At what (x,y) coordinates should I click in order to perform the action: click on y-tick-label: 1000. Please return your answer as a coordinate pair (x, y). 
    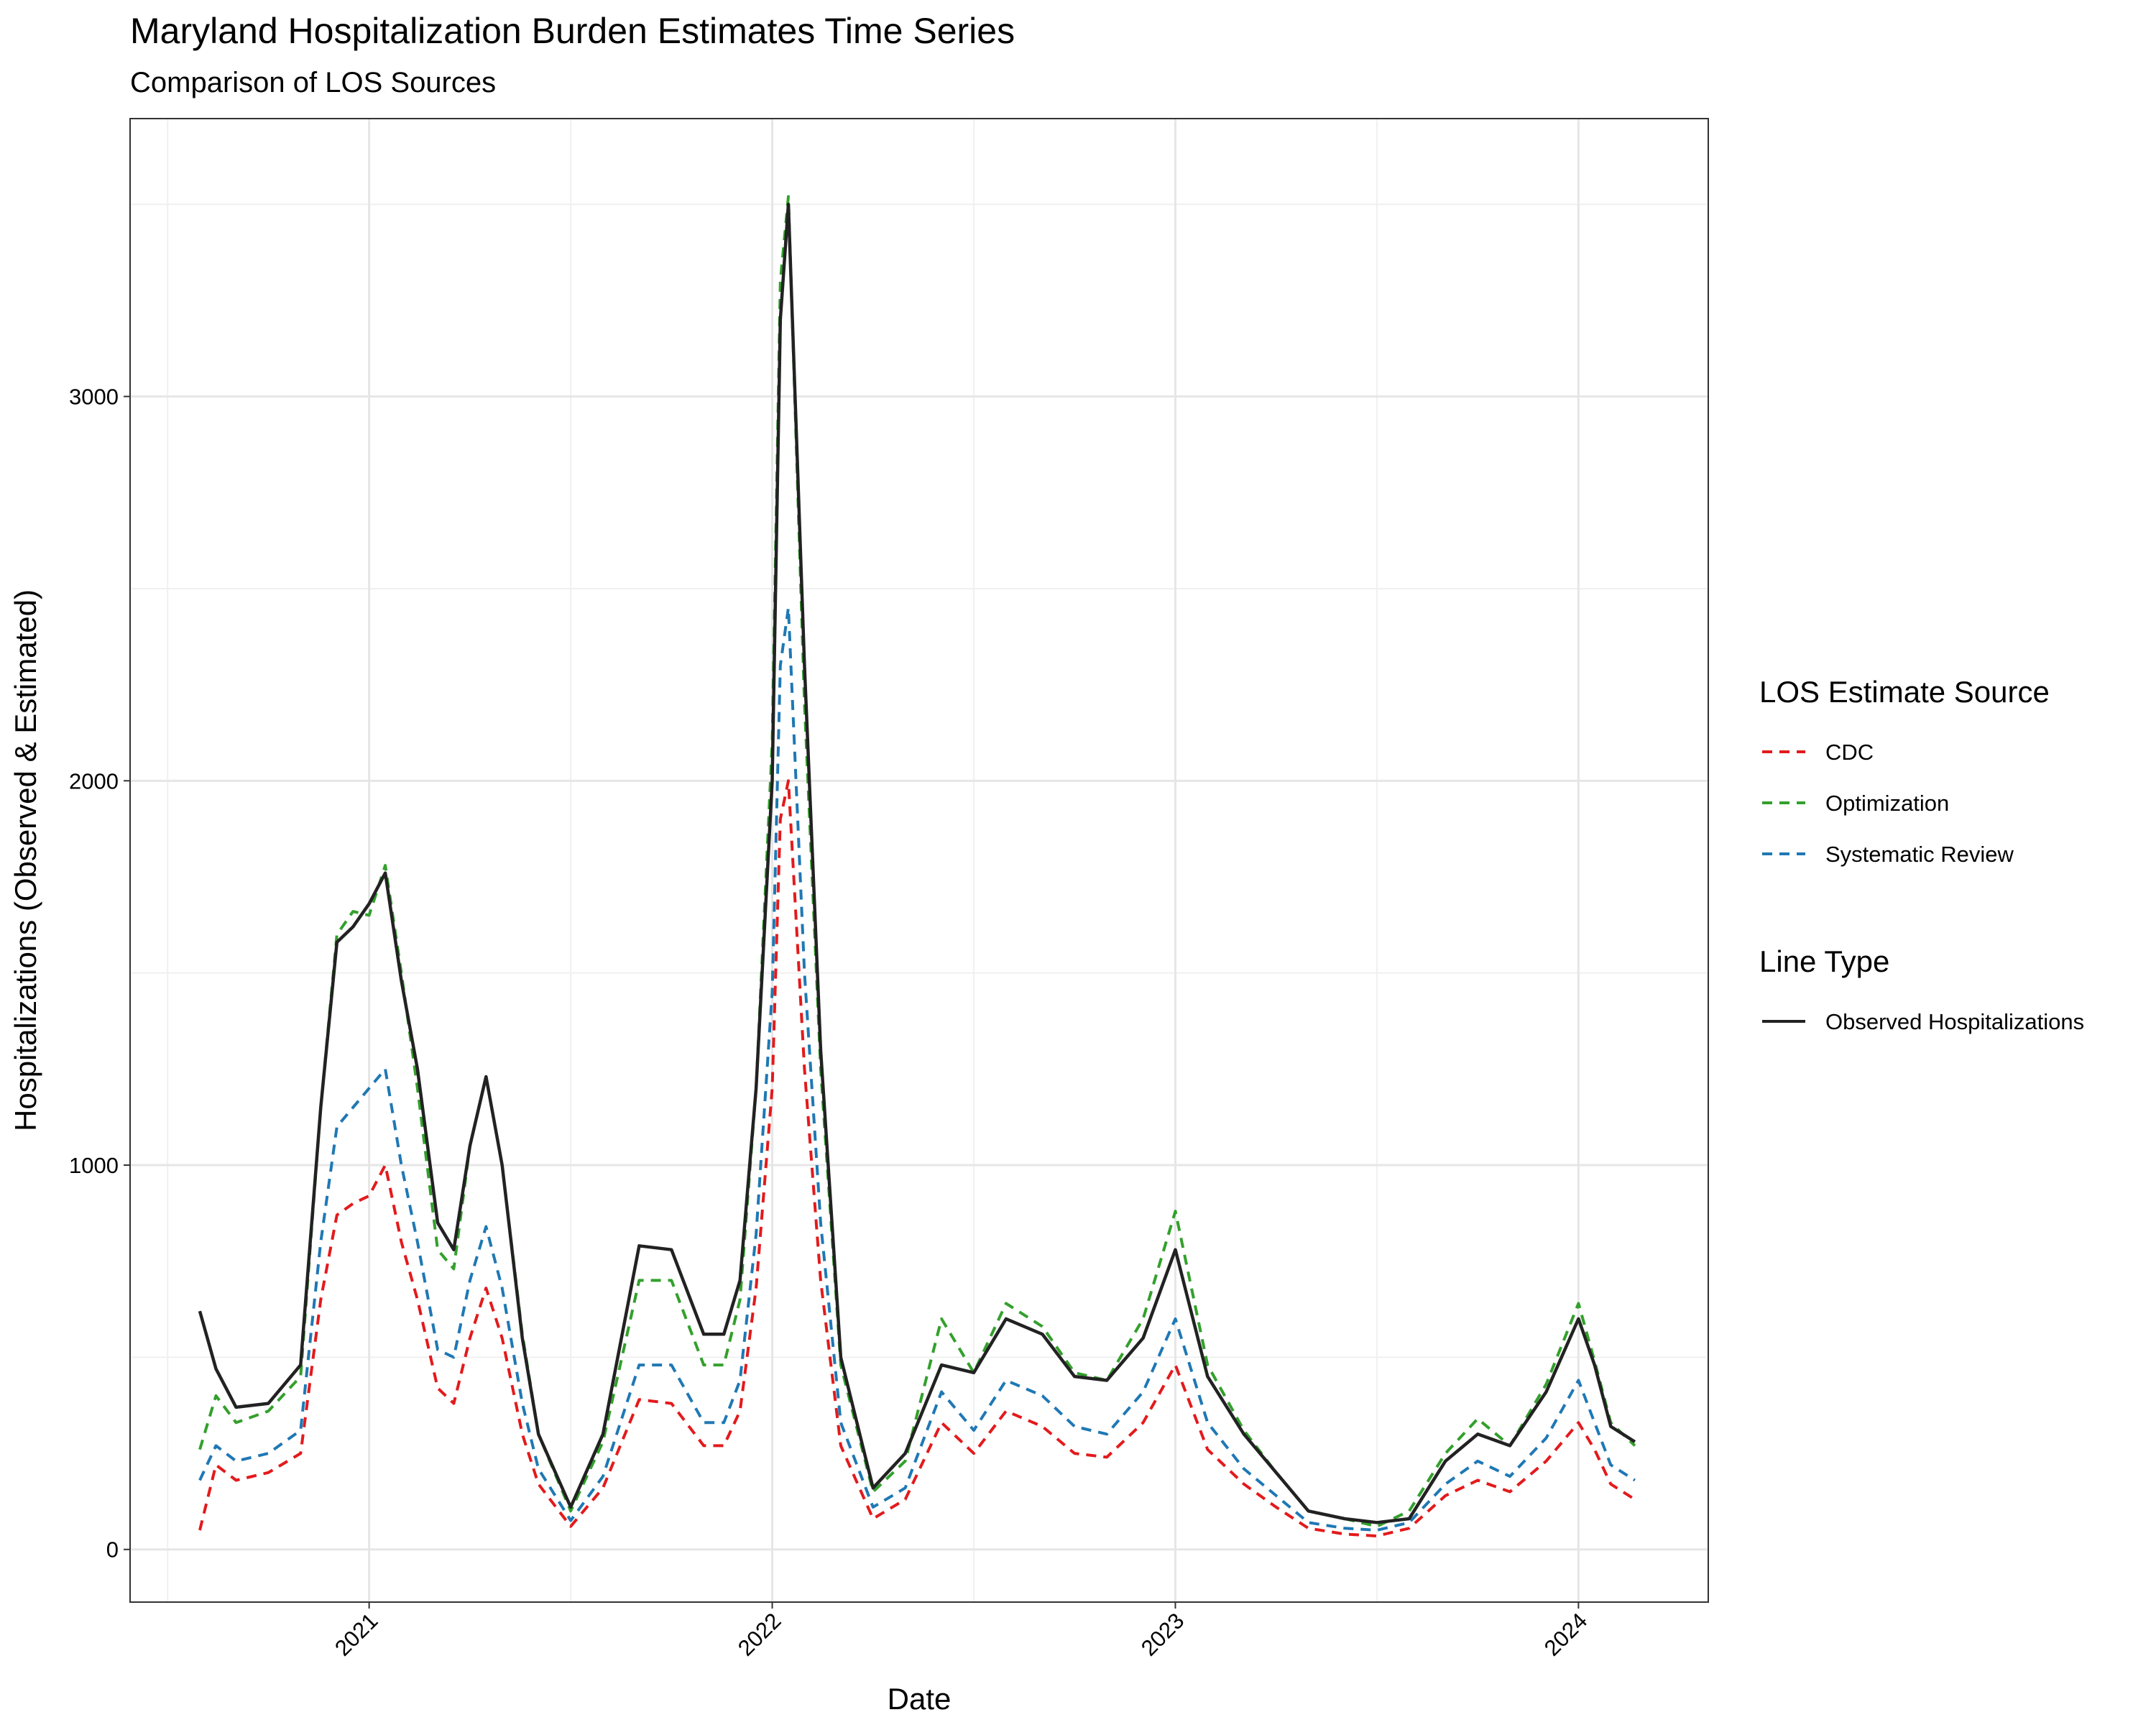
    Looking at the image, I should click on (94, 1165).